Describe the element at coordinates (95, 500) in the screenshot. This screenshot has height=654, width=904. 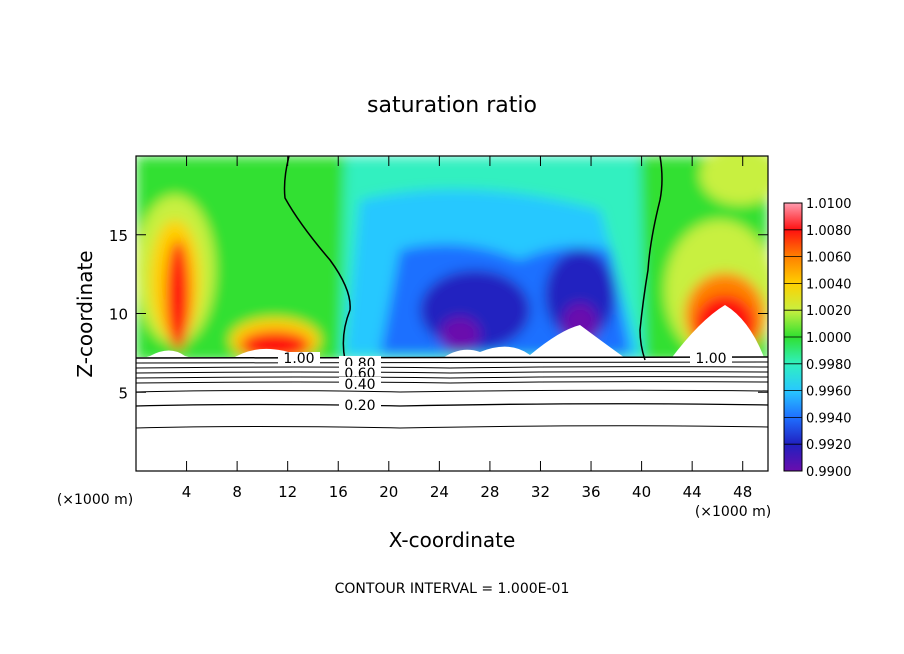
I see `x-unit-left: (×1000 m)` at that location.